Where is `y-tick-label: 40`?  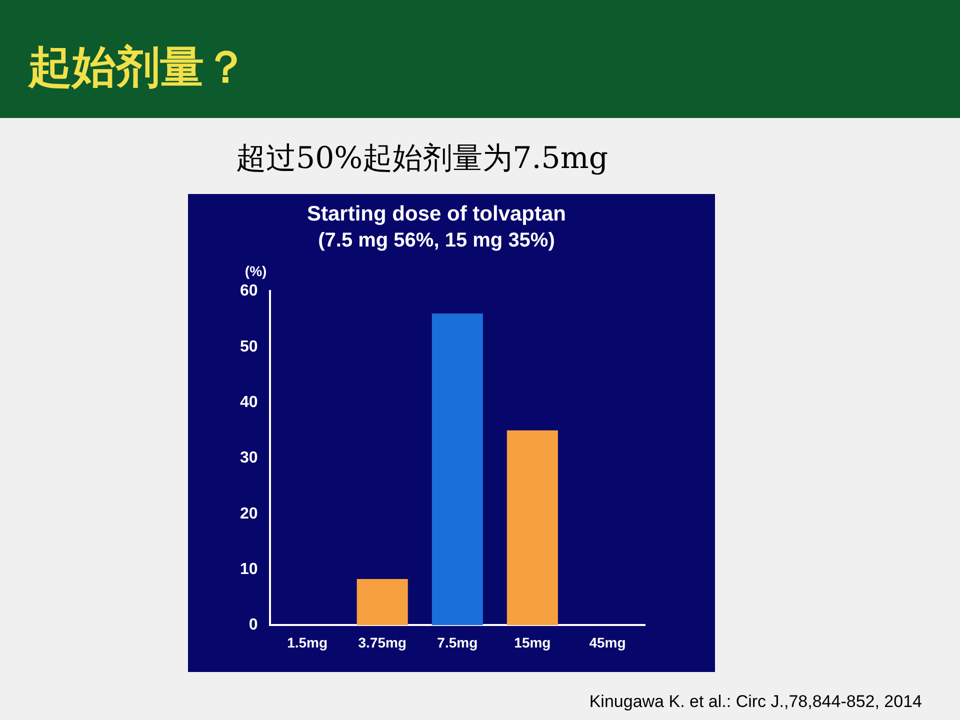
y-tick-label: 40 is located at coordinates (249, 402).